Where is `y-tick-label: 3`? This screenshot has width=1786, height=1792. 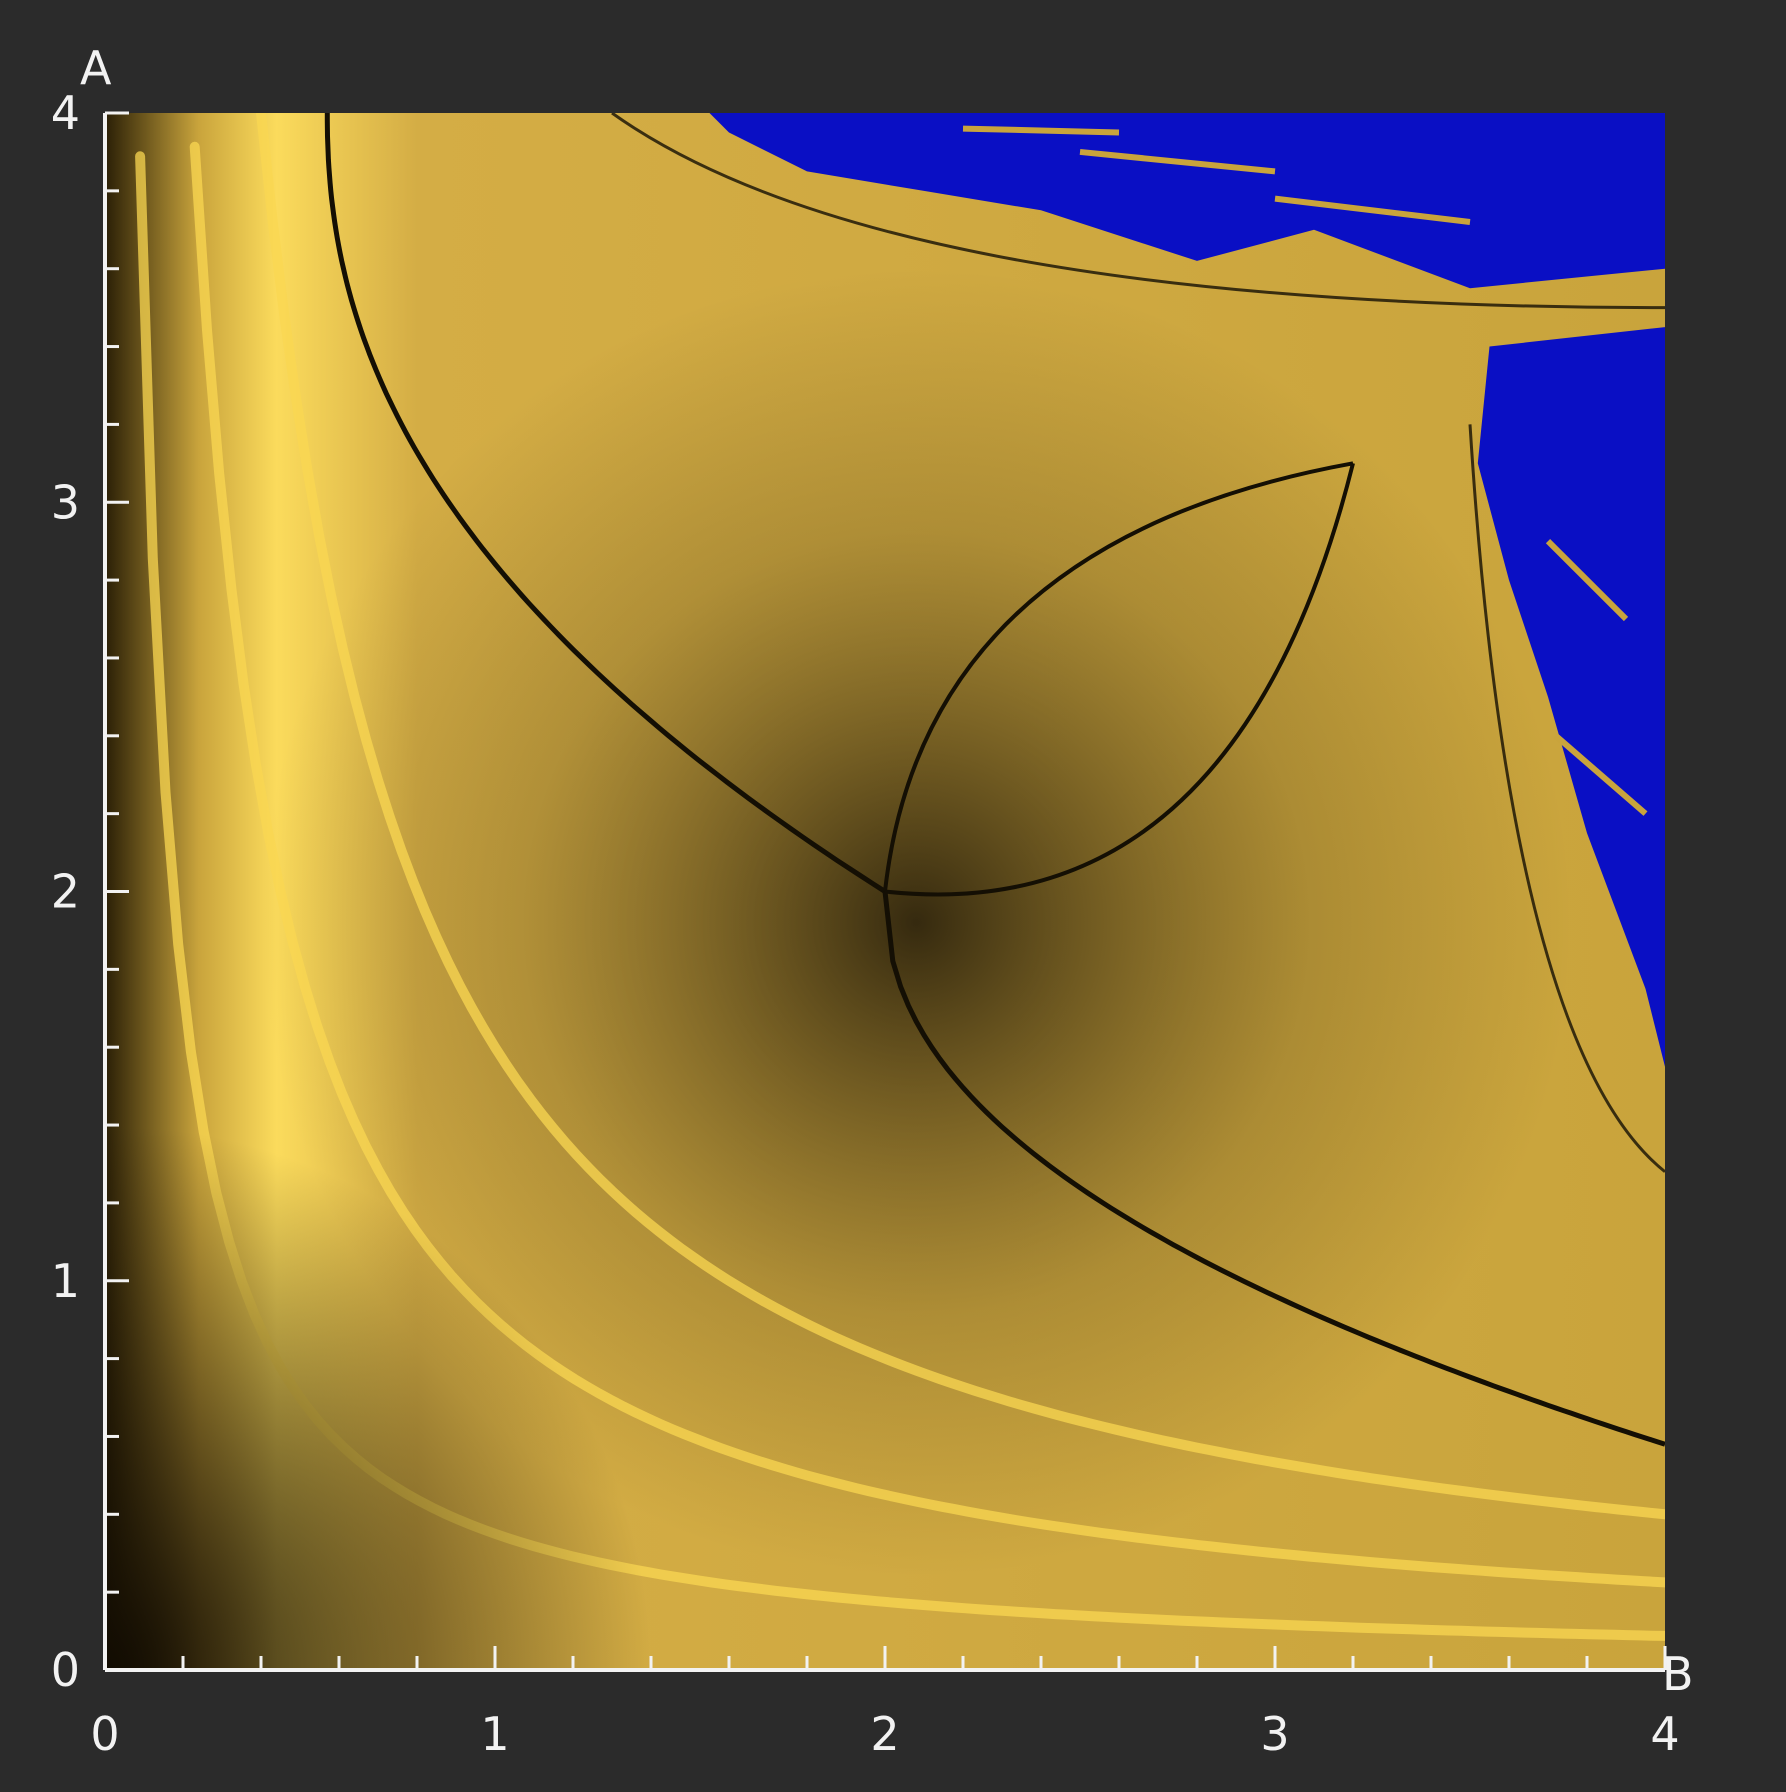
y-tick-label: 3 is located at coordinates (65, 502).